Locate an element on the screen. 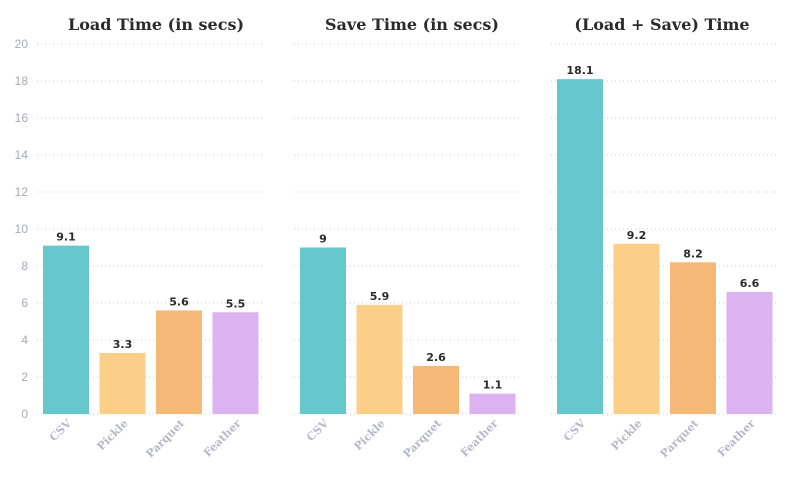 Image resolution: width=796 pixels, height=480 pixels. data-label: 9.1 is located at coordinates (66, 237).